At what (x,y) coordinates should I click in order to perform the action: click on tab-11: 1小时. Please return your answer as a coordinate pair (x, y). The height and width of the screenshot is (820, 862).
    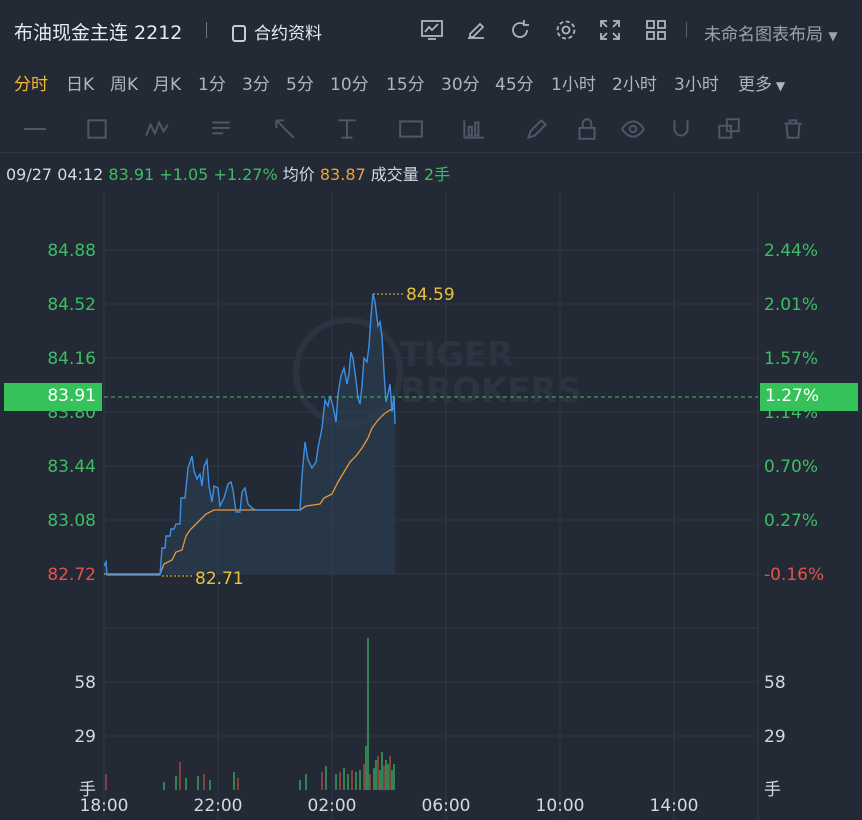
    Looking at the image, I should click on (573, 82).